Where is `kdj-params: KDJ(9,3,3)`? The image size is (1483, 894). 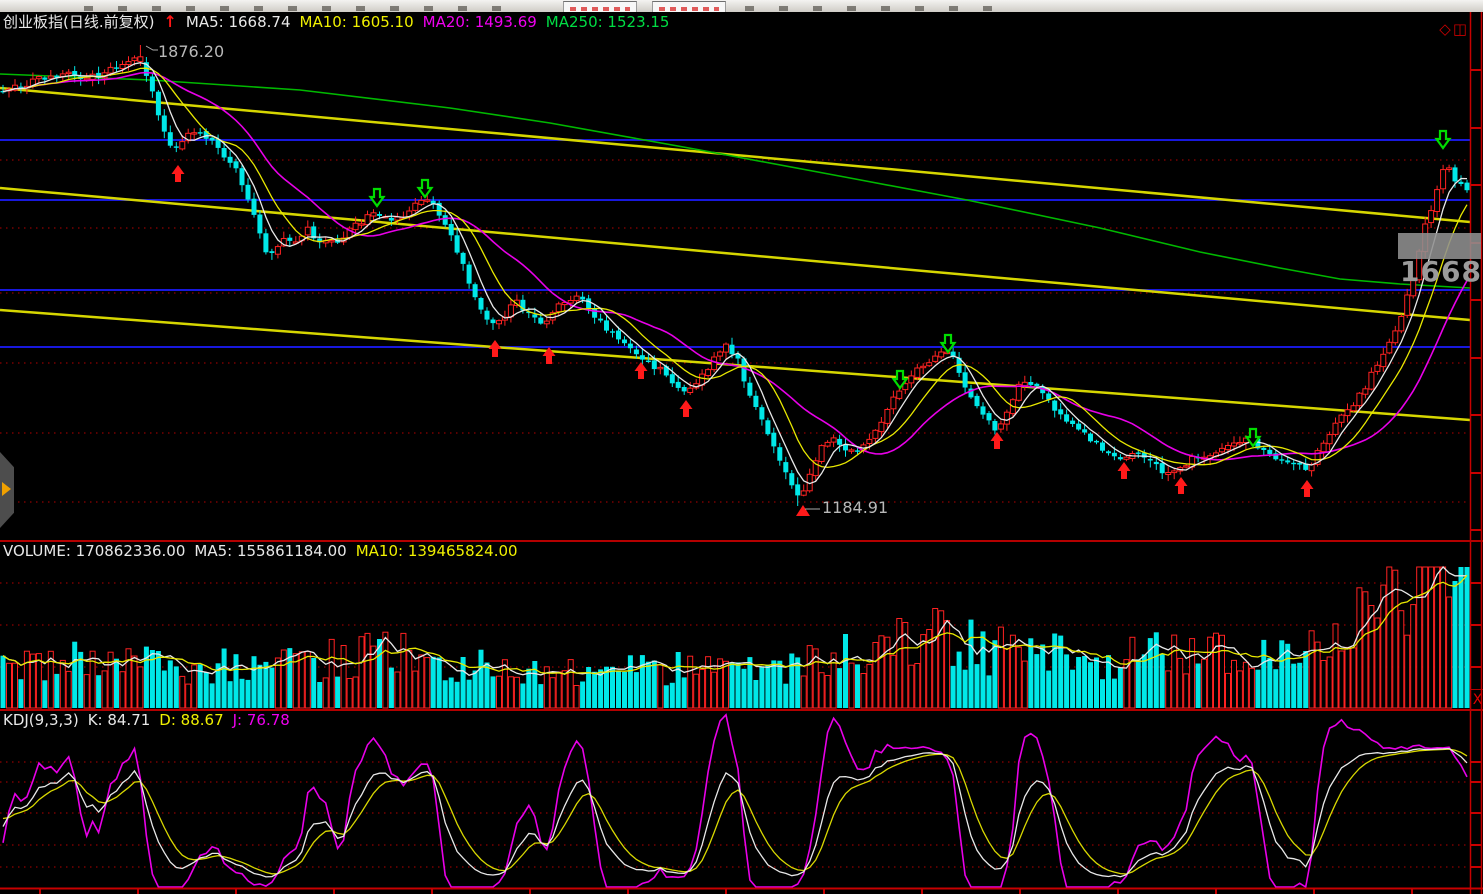 kdj-params: KDJ(9,3,3) is located at coordinates (41, 720).